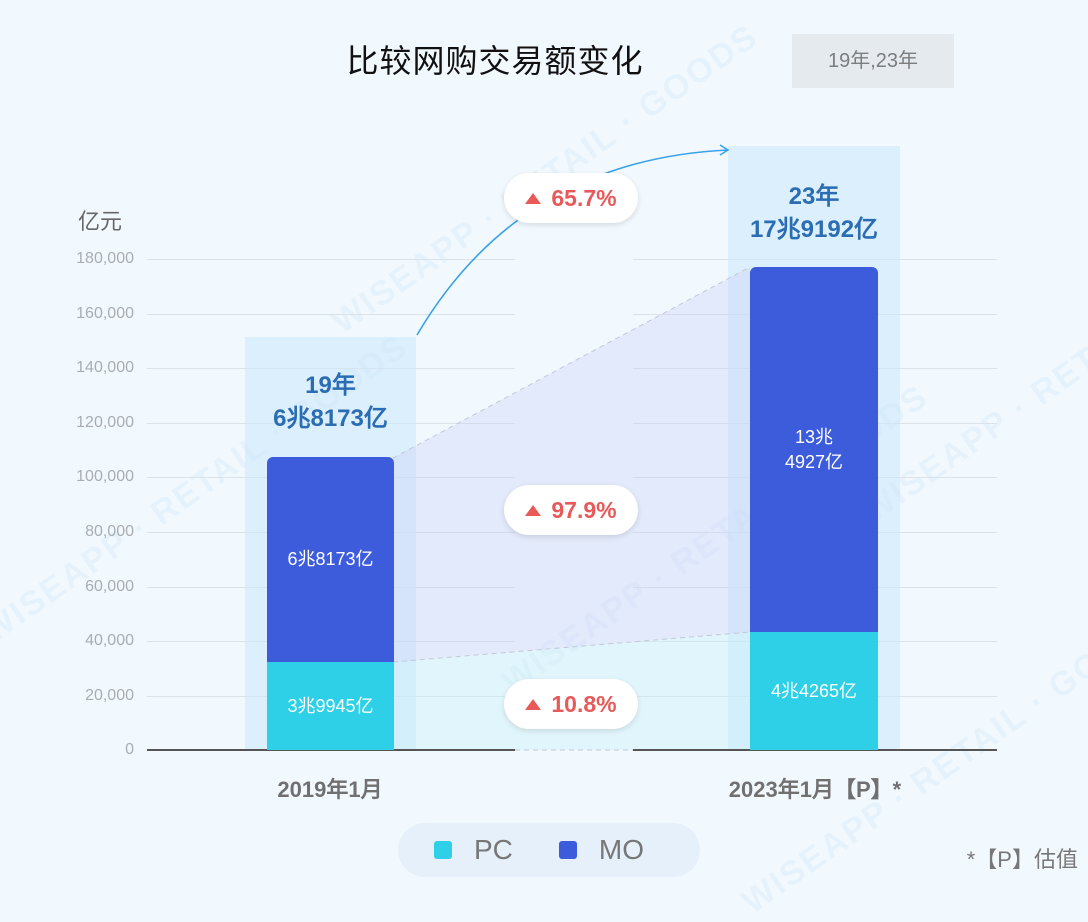 The image size is (1088, 922). I want to click on legend-item-pc: PC, so click(473, 850).